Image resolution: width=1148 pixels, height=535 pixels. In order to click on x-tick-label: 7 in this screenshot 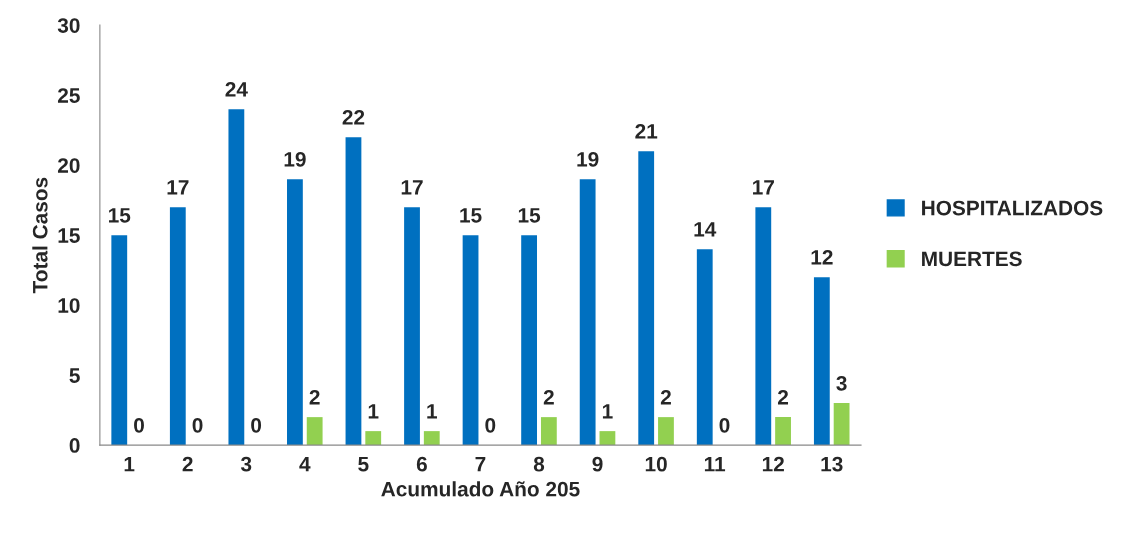, I will do `click(480, 464)`.